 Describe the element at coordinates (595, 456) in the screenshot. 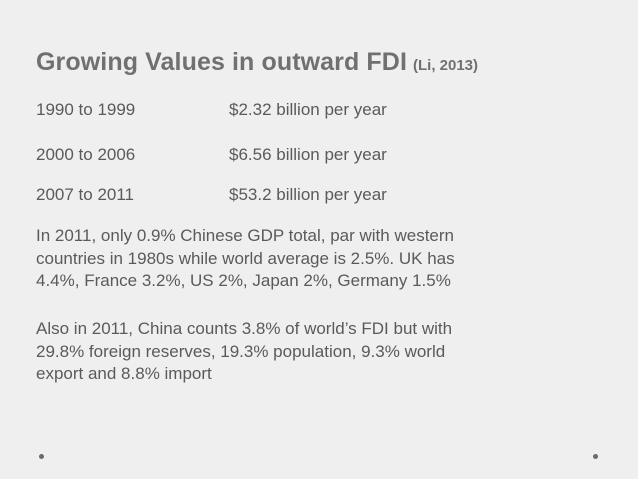

I see `decorative-dot-right` at that location.